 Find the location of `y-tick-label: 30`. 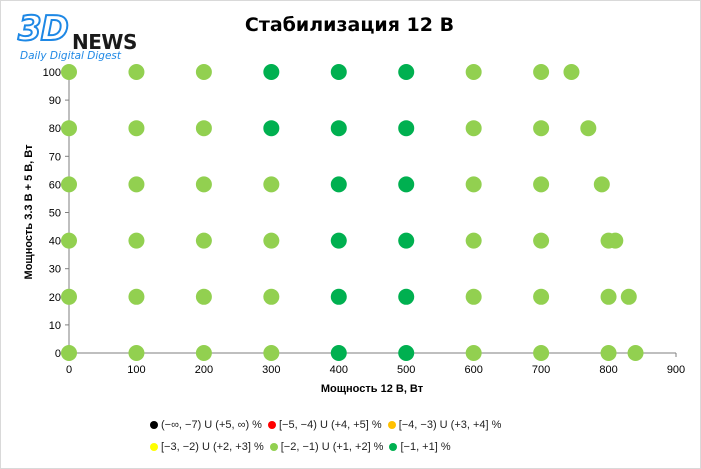

y-tick-label: 30 is located at coordinates (55, 270).